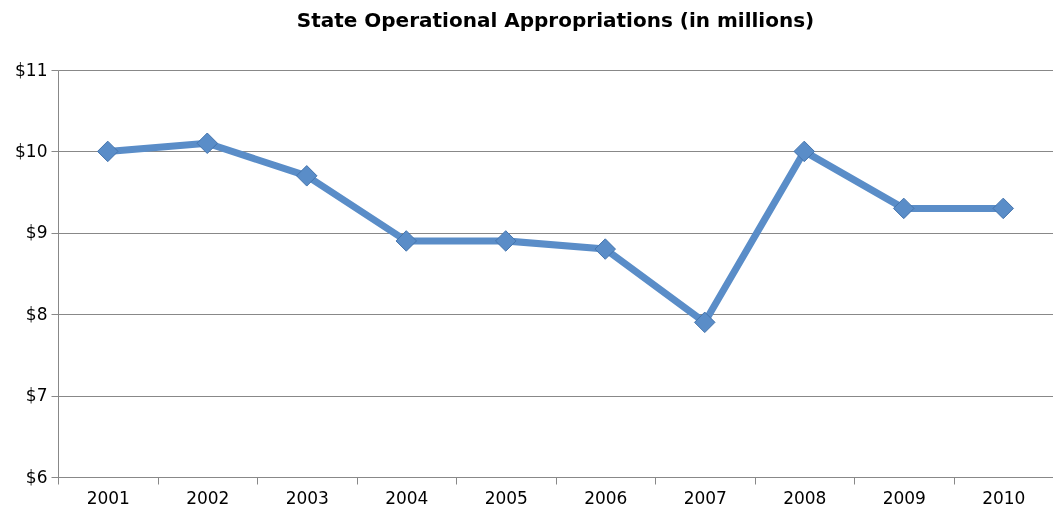 This screenshot has height=523, width=1053. What do you see at coordinates (705, 497) in the screenshot?
I see `x-tick-label: 2007` at bounding box center [705, 497].